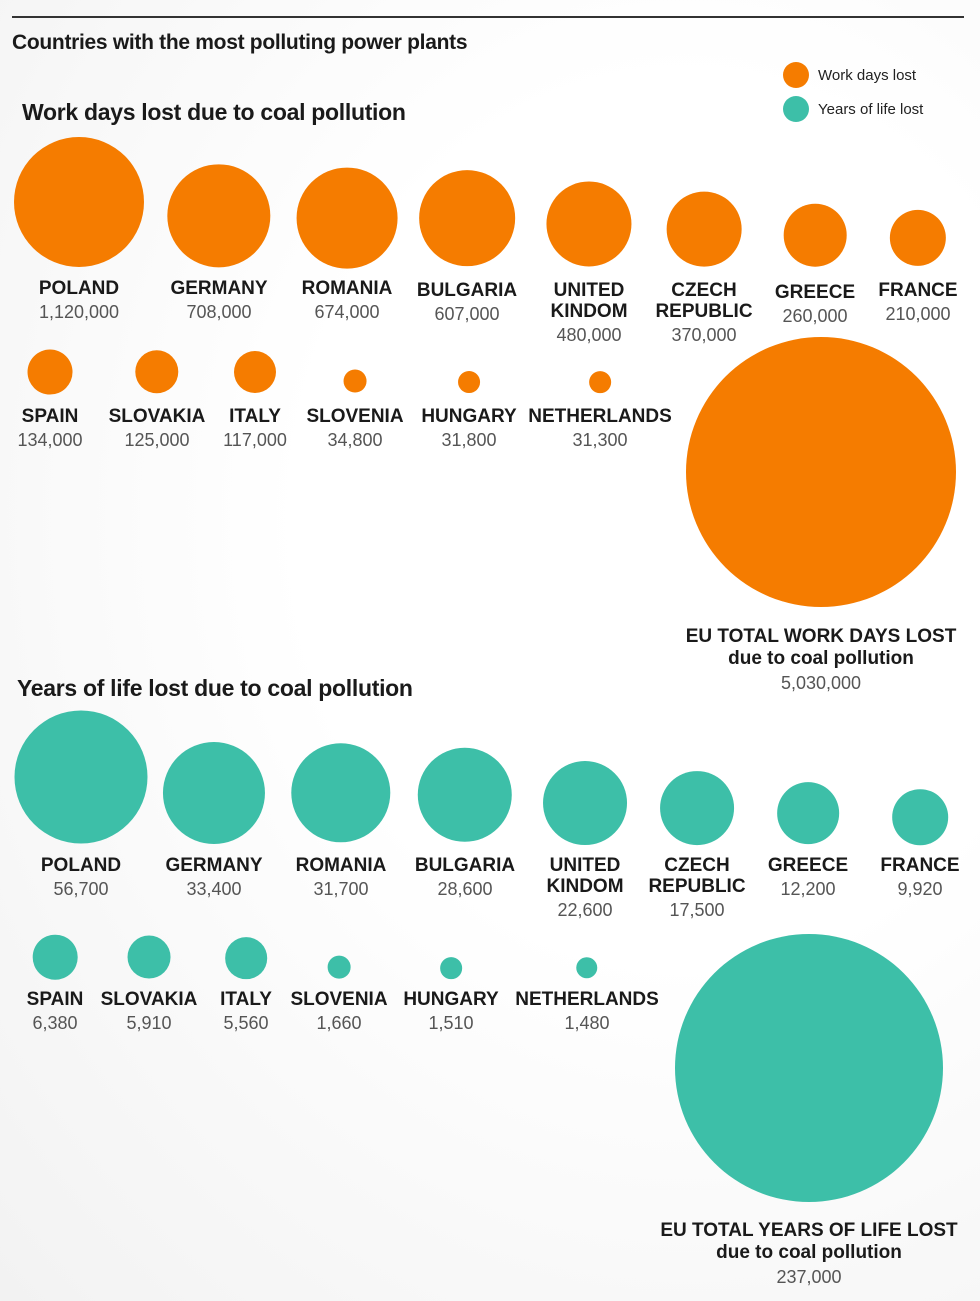  I want to click on legend-swatch-work-days, so click(796, 75).